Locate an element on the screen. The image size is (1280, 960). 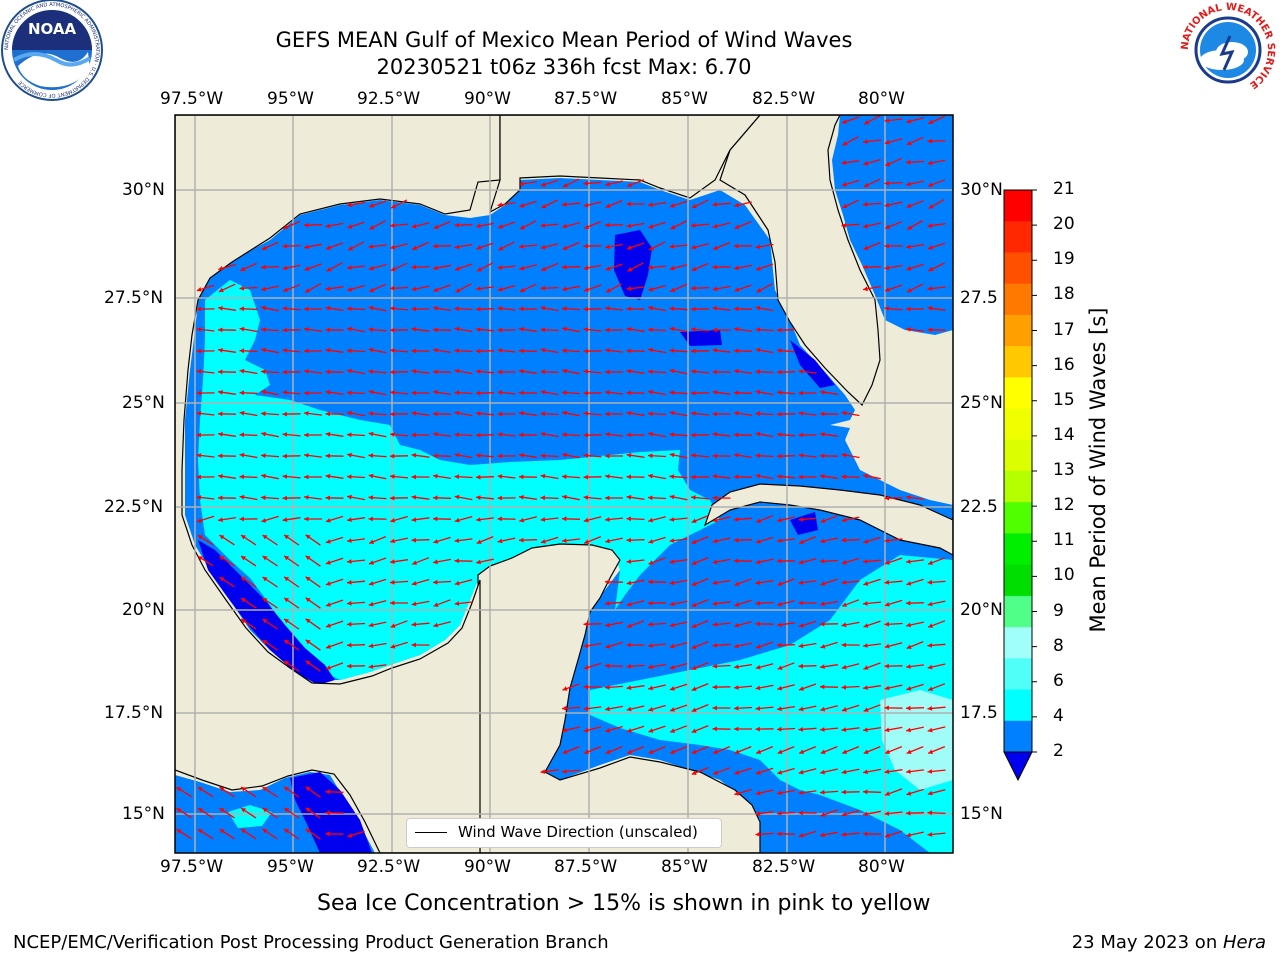
region-period-4-6-pacific is located at coordinates (250, 816).